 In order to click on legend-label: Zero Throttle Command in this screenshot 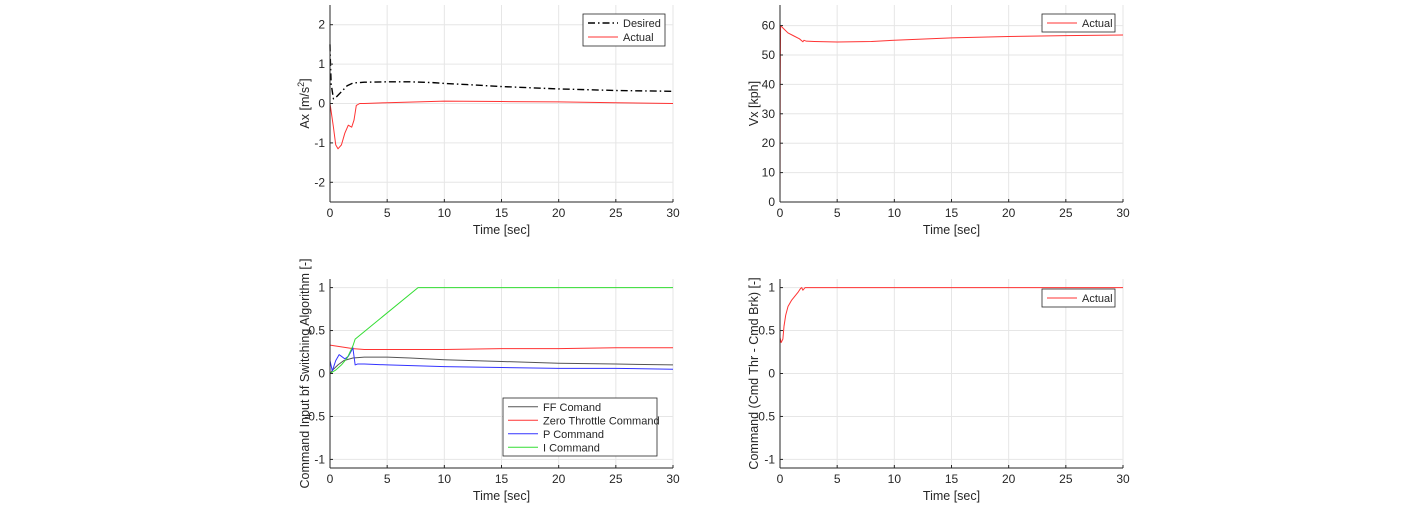, I will do `click(601, 421)`.